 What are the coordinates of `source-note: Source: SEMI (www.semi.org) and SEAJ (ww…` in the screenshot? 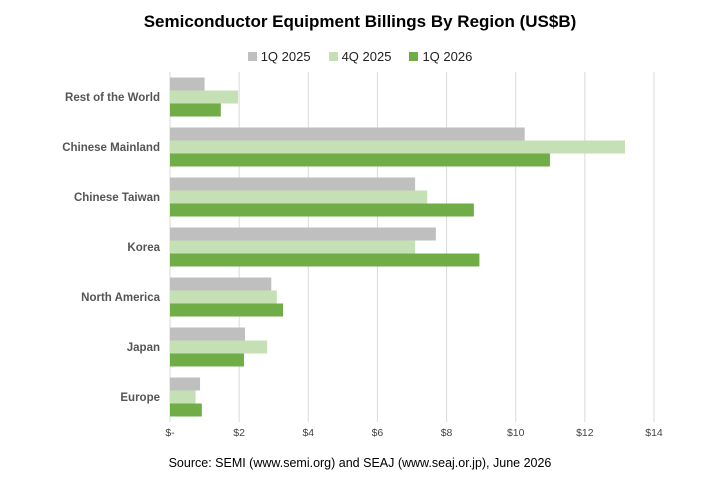 It's located at (360, 463).